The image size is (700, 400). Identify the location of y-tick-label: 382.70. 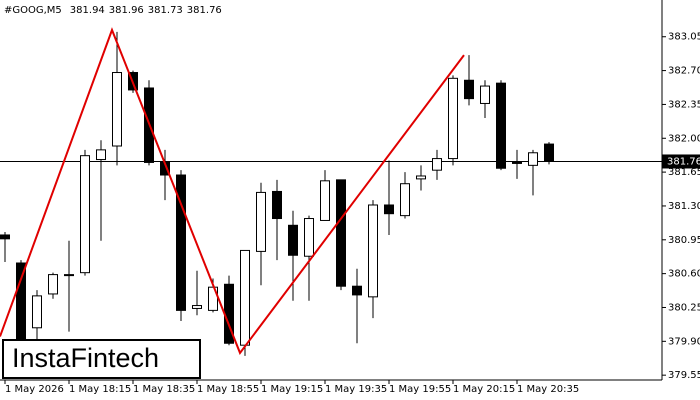
(684, 71).